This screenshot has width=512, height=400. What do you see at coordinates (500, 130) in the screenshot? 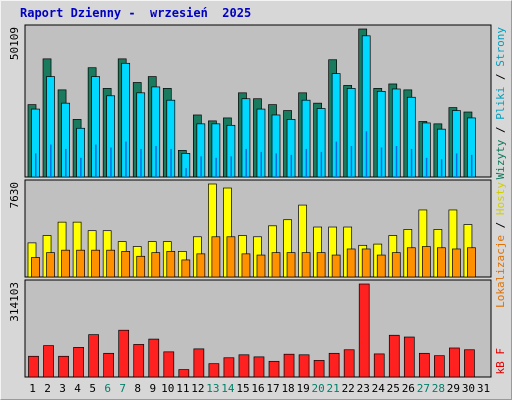
I see `legend-top-part-1: /` at bounding box center [500, 130].